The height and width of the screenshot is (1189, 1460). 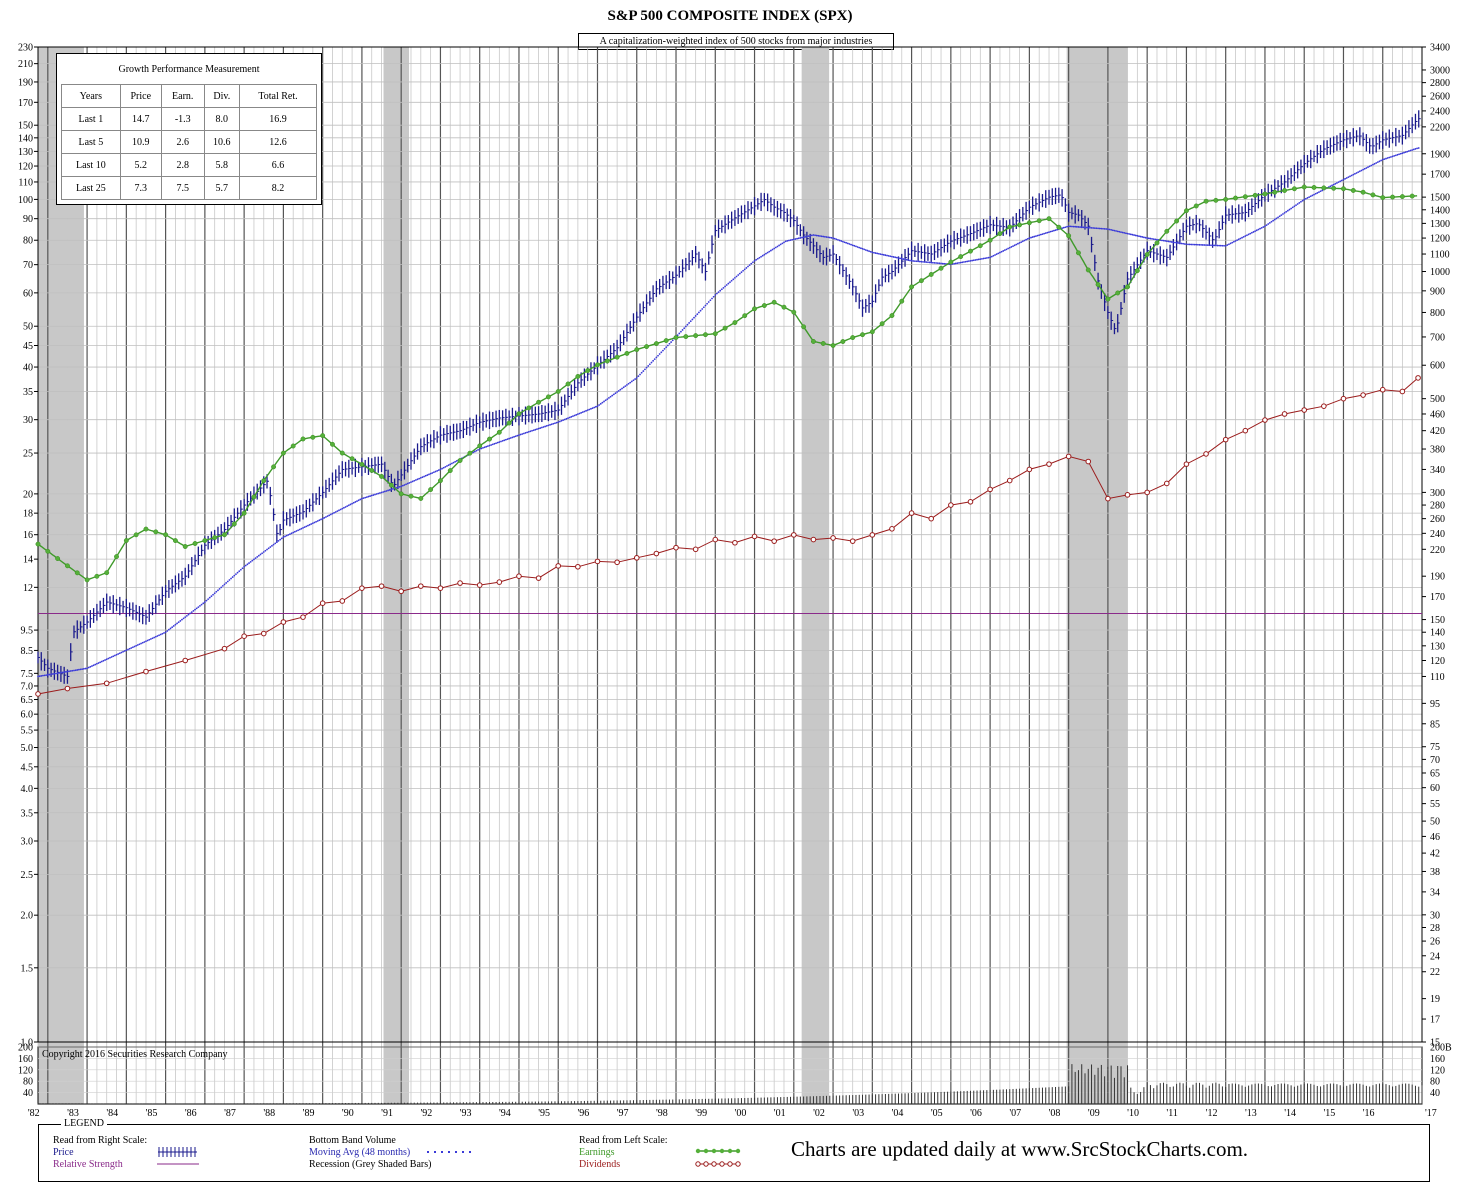 I want to click on table-cell: Last 25, so click(x=91, y=188).